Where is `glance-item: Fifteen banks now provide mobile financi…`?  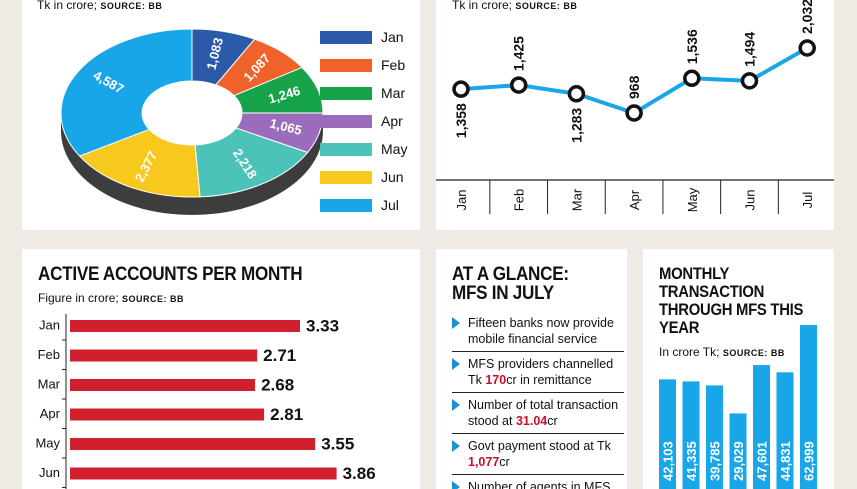 glance-item: Fifteen banks now provide mobile financi… is located at coordinates (538, 333).